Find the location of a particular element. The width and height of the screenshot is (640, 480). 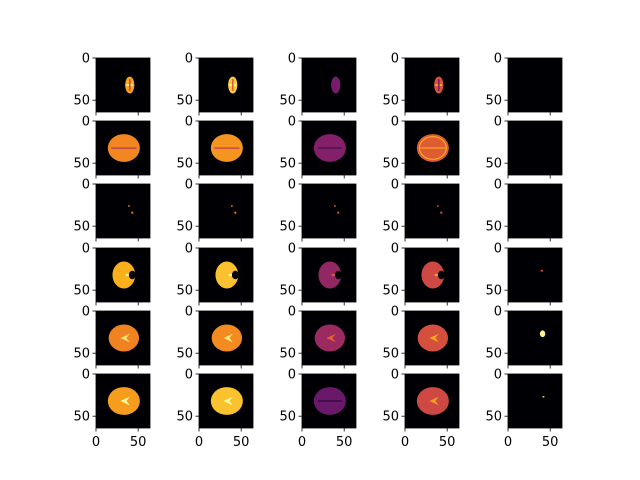

panel-r2-c5: 0 50 is located at coordinates (524, 147).